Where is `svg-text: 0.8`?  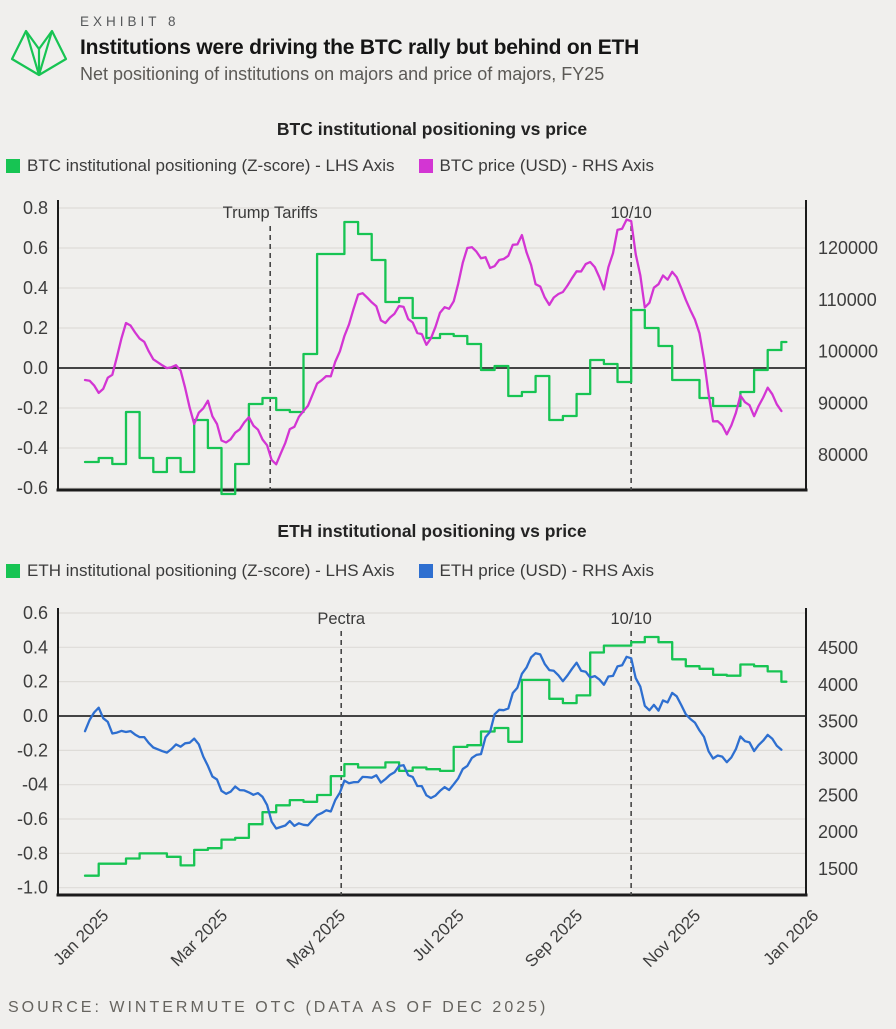
svg-text: 0.8 is located at coordinates (35, 208).